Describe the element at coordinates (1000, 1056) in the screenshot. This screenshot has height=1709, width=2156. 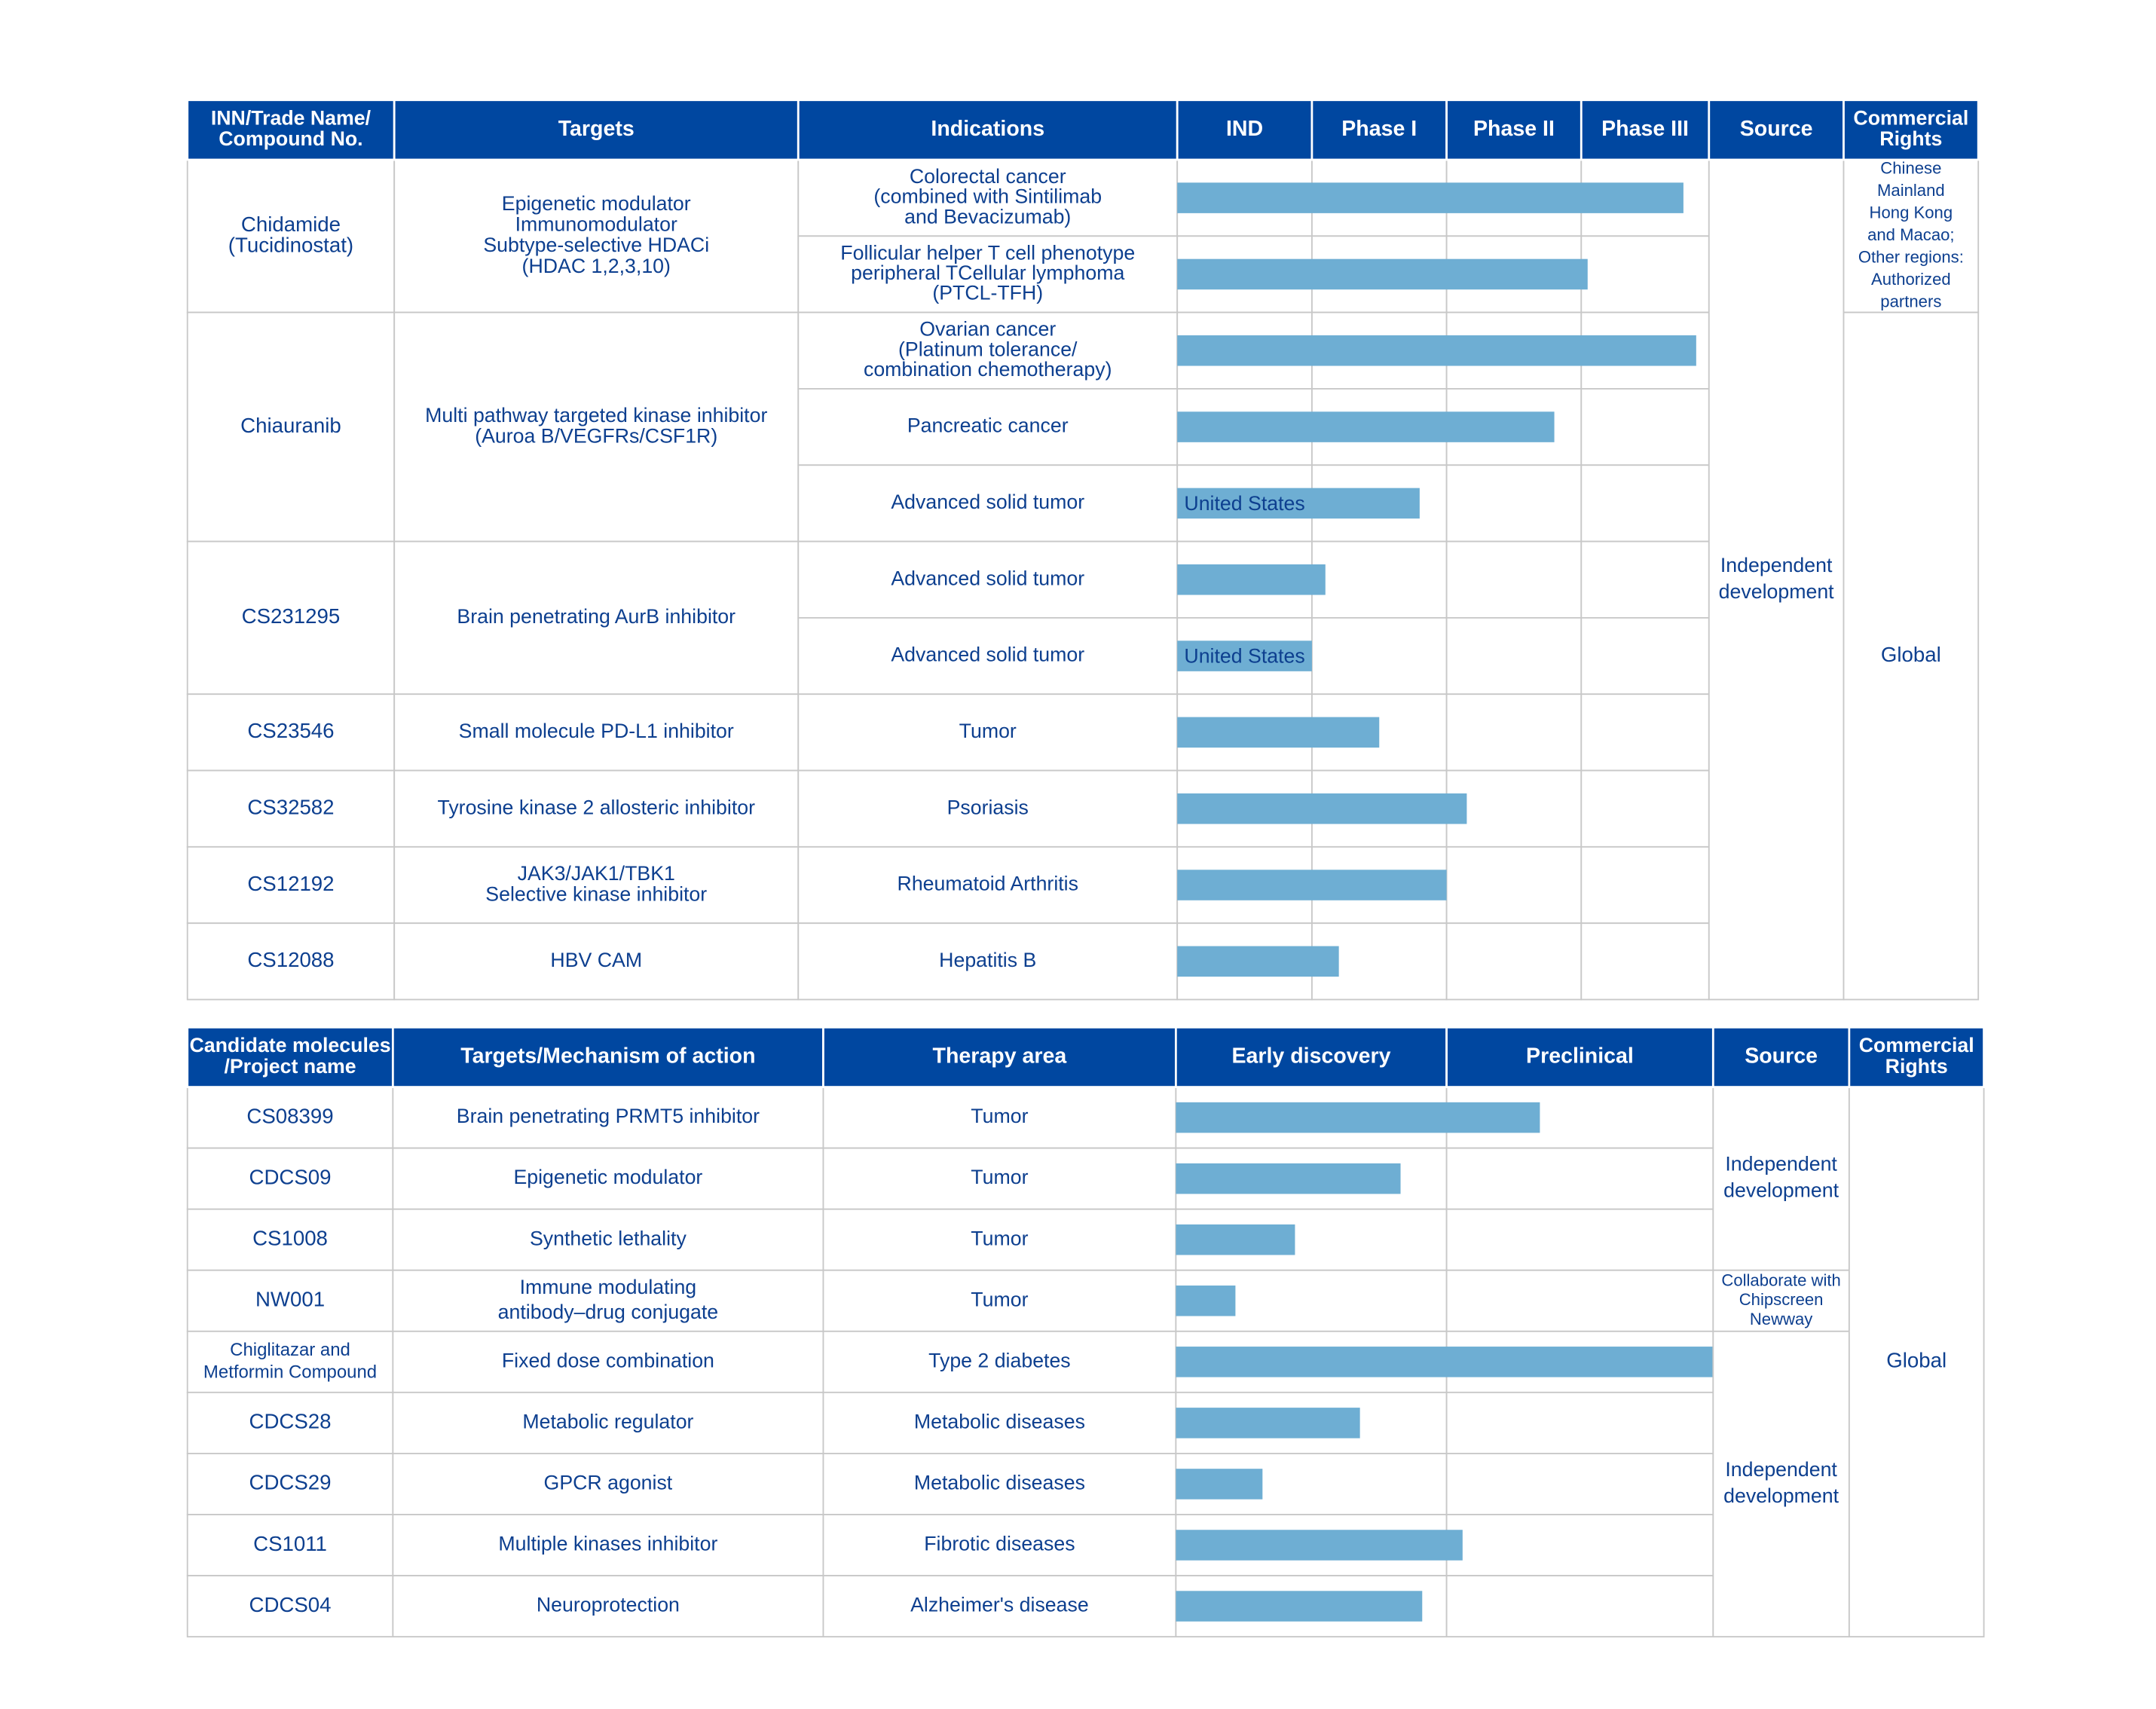
I see `header-text: Therapy area` at that location.